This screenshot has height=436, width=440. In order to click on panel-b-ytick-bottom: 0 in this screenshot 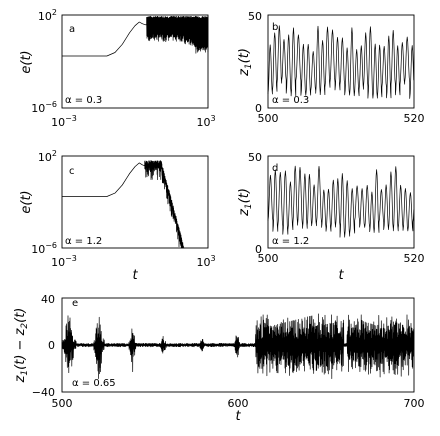, I will do `click(258, 108)`.